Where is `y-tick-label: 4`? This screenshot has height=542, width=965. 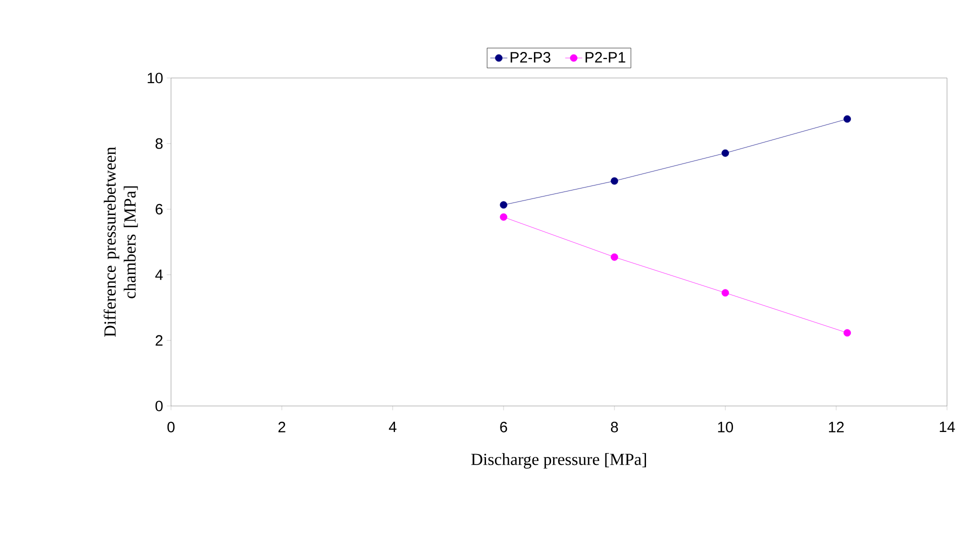 y-tick-label: 4 is located at coordinates (159, 275).